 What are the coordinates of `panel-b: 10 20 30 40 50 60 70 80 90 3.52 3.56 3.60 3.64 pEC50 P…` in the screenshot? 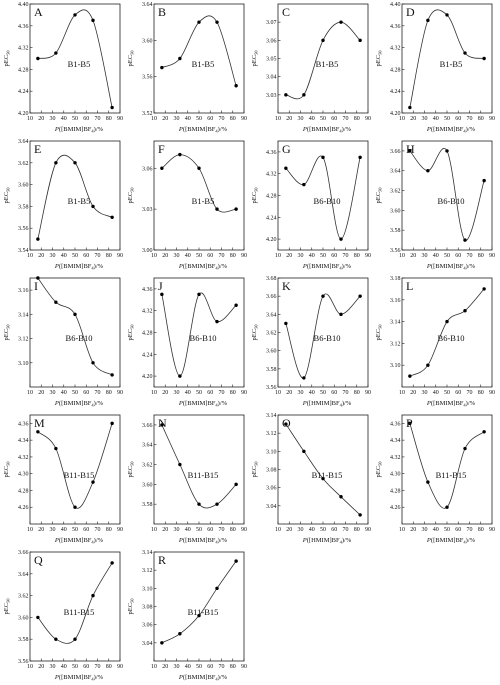 It's located at (187, 68).